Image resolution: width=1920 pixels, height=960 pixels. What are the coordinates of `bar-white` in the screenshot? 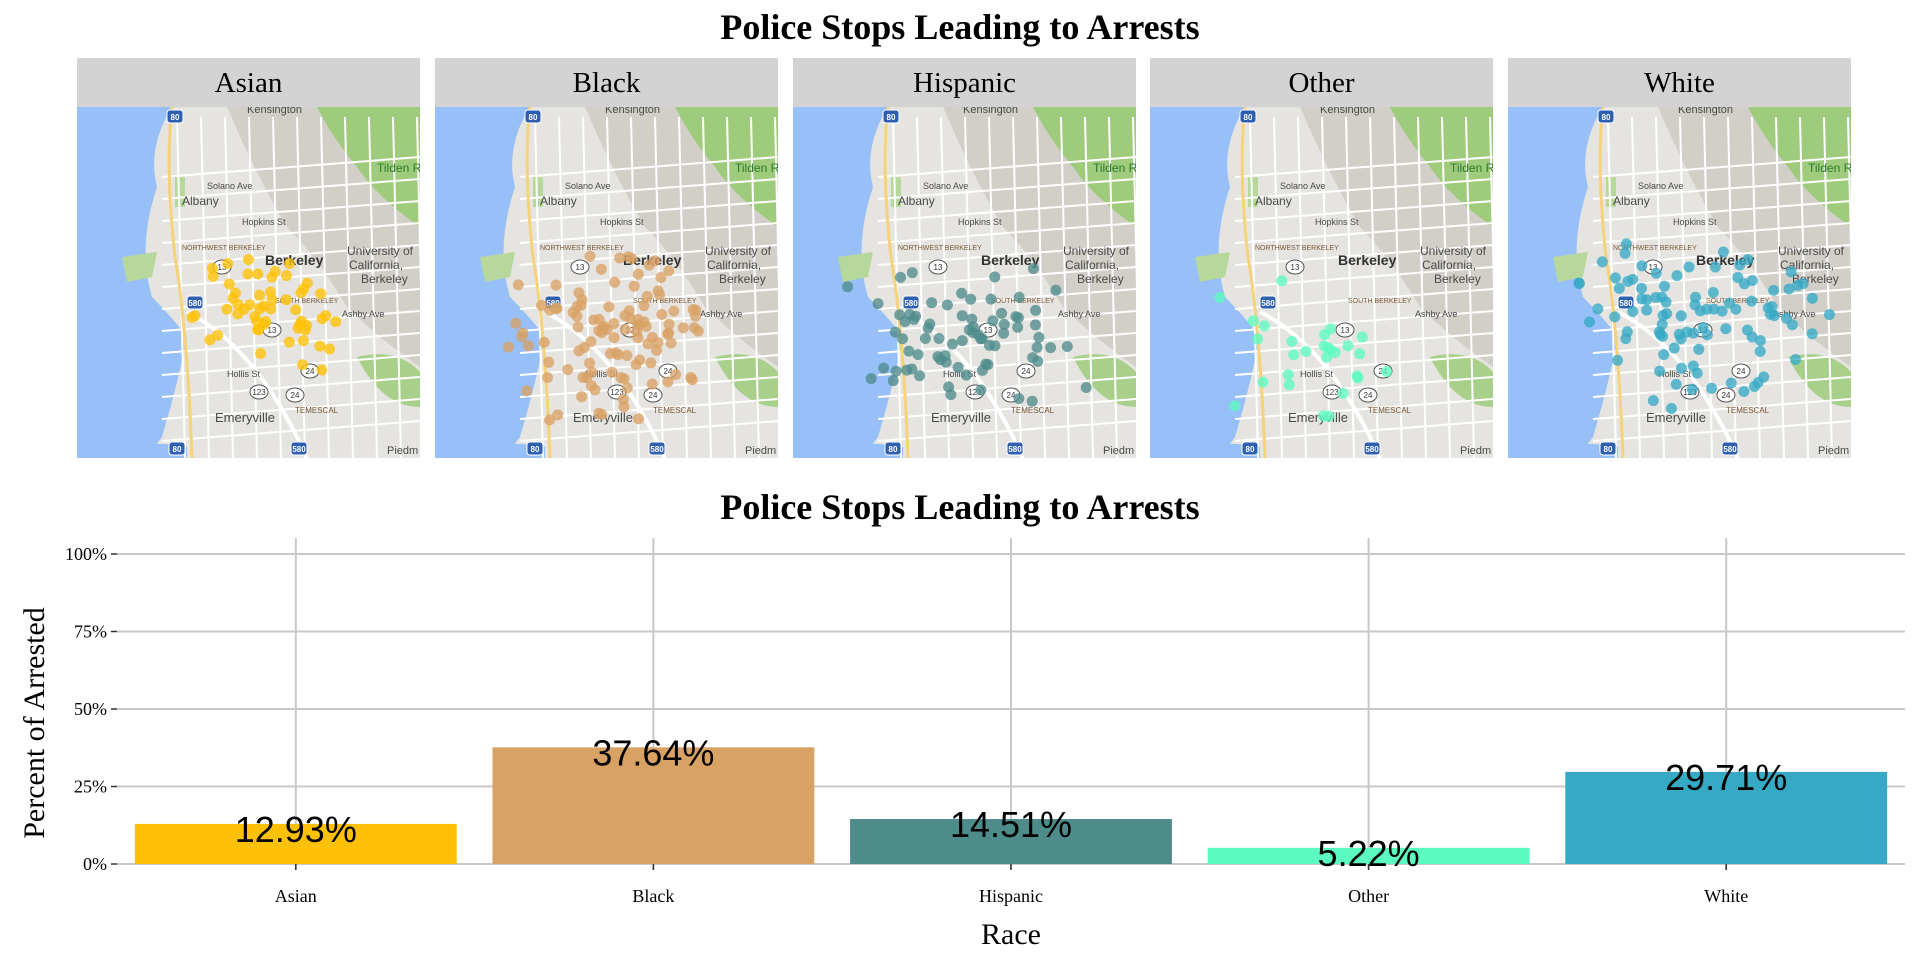 It's located at (1726, 817).